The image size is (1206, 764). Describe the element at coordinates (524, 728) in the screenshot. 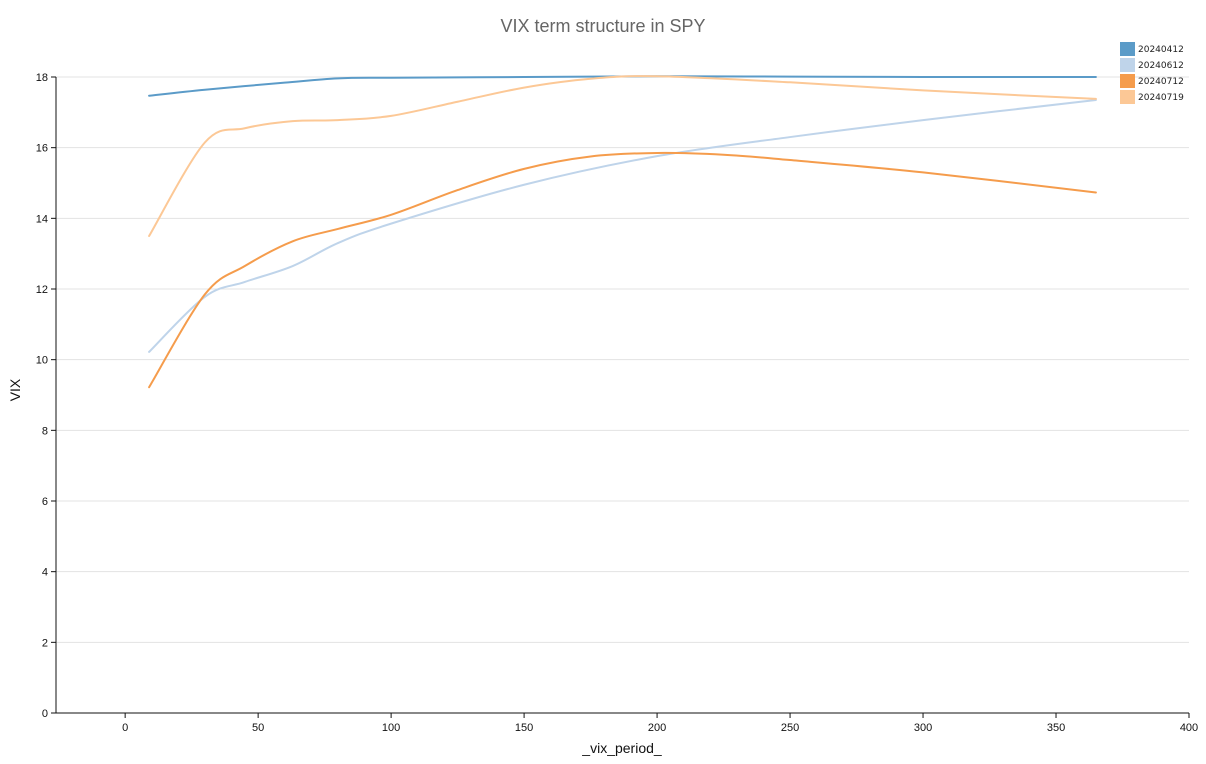

I see `x-tick-label: 150` at that location.